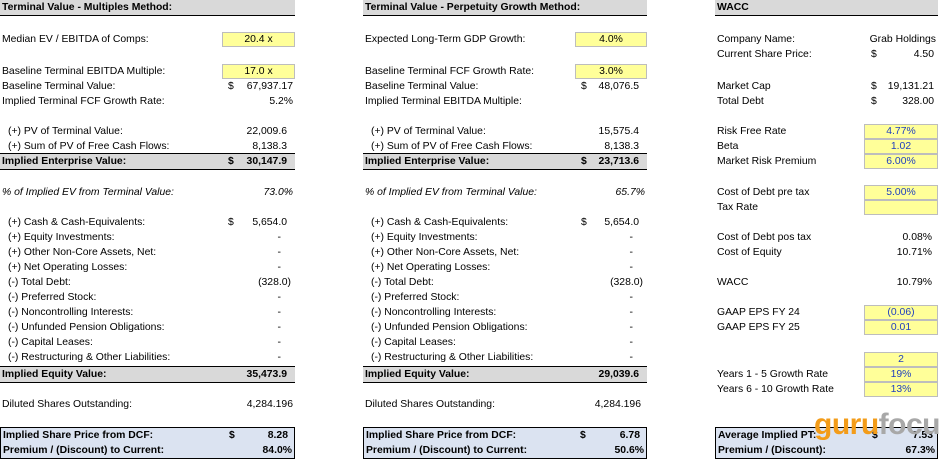 This screenshot has width=940, height=459. Describe the element at coordinates (505, 374) in the screenshot. I see `perp-implied-equity-row: Implied Equity Value: 29,039.6` at that location.